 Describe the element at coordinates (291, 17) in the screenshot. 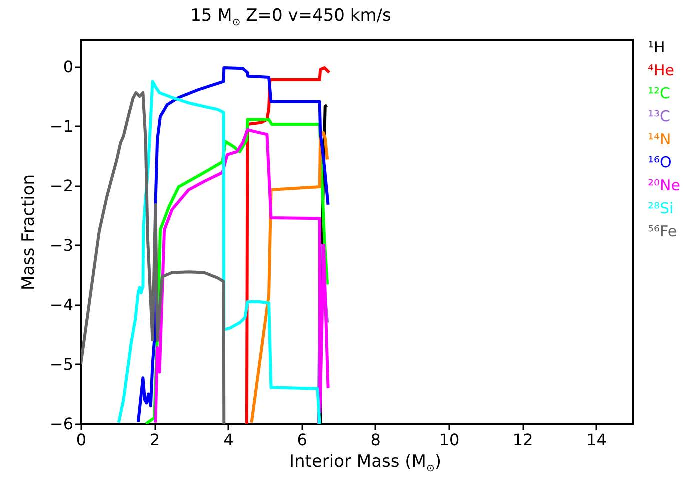

I see `chart-title: 15 M$_{⊙}$ Z=0 v=450 km/s` at that location.